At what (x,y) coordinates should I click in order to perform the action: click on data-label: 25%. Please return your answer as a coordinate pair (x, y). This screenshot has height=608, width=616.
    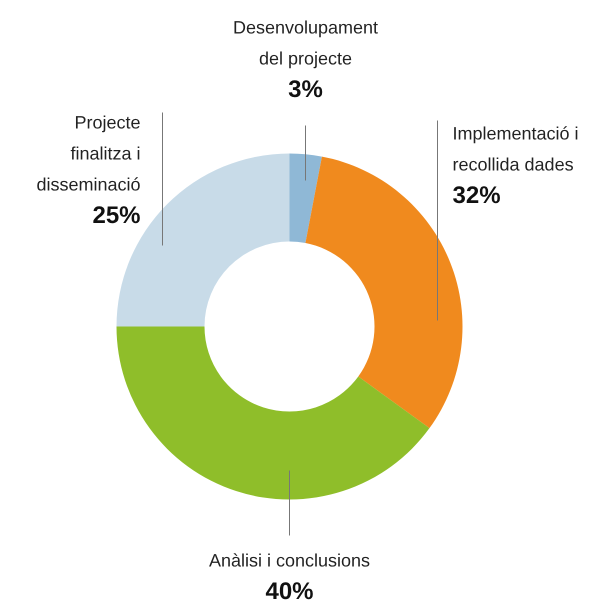
    Looking at the image, I should click on (116, 215).